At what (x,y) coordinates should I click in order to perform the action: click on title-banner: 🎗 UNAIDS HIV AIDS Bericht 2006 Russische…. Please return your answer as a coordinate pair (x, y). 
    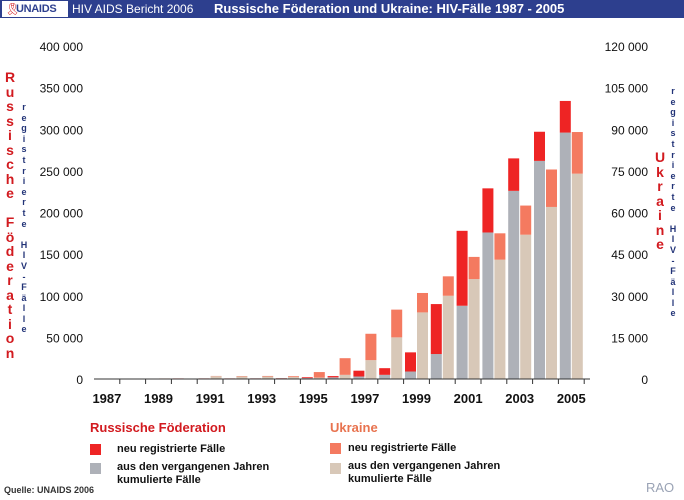
    Looking at the image, I should click on (342, 9).